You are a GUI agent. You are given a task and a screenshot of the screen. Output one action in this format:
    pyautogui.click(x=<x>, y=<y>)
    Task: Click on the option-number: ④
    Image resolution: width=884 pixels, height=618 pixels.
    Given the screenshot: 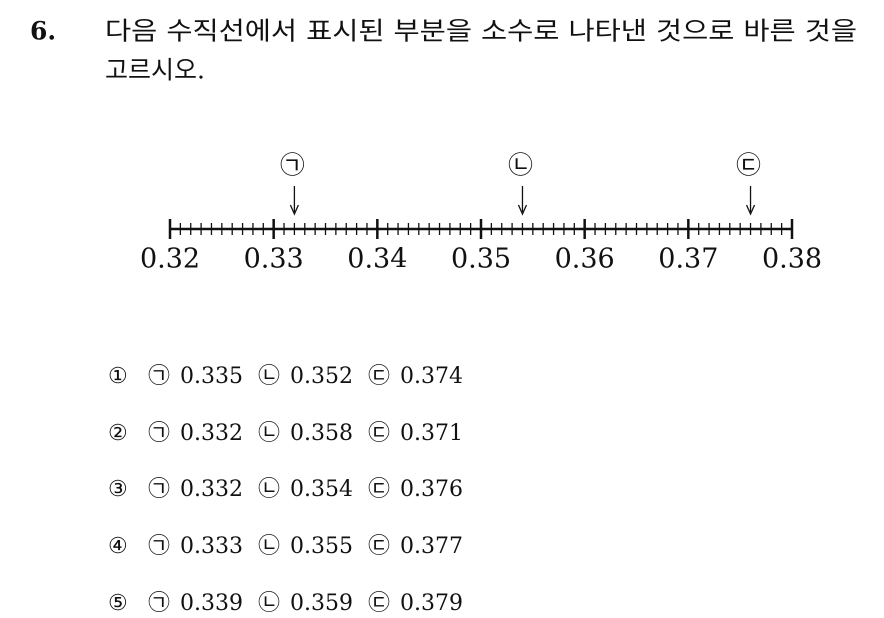 What is the action you would take?
    pyautogui.click(x=118, y=546)
    